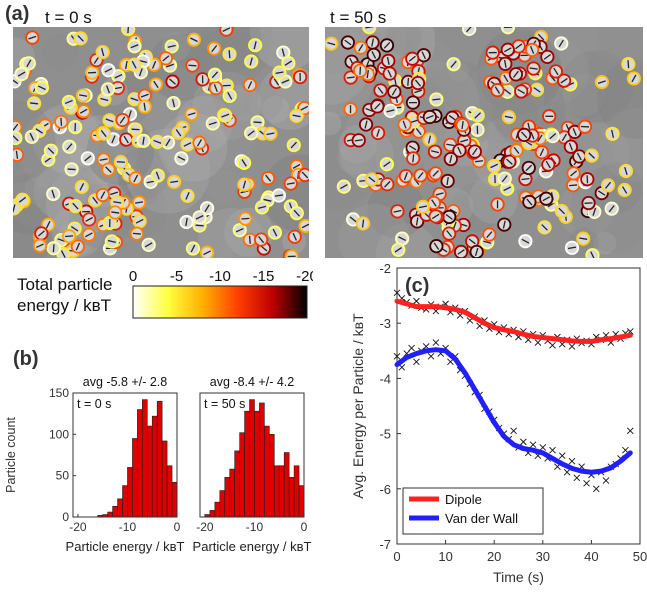 The image size is (647, 593). I want to click on chart-c-ytick-label: -3, so click(385, 323).